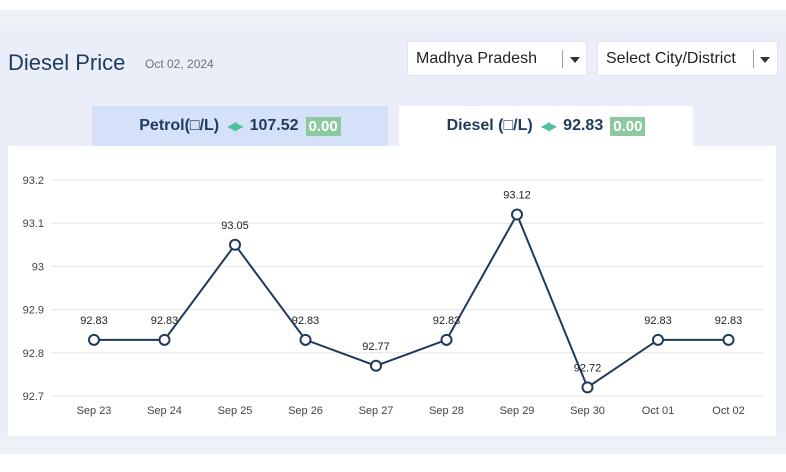  What do you see at coordinates (33, 181) in the screenshot?
I see `y-tick-label: 93.2` at bounding box center [33, 181].